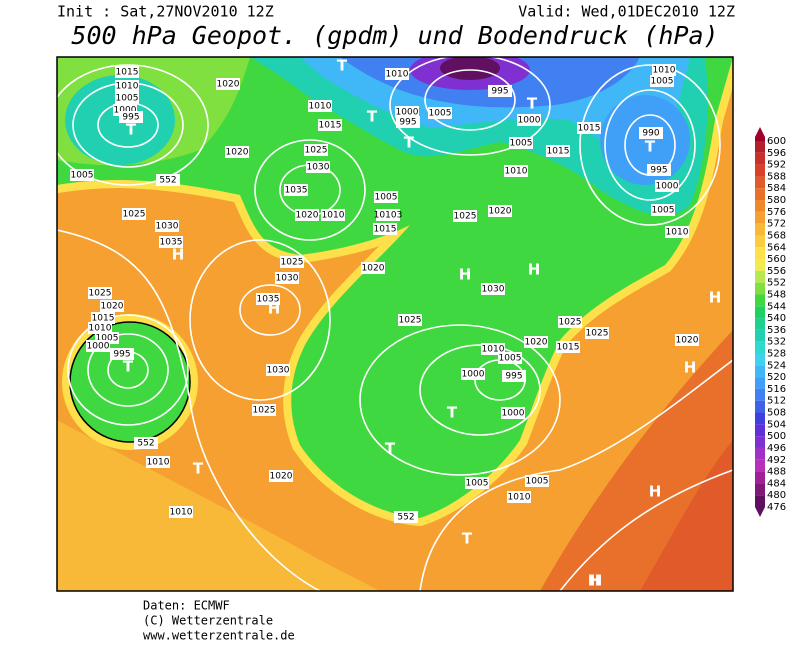  What do you see at coordinates (776, 436) in the screenshot?
I see `colorbar-label: 500` at bounding box center [776, 436].